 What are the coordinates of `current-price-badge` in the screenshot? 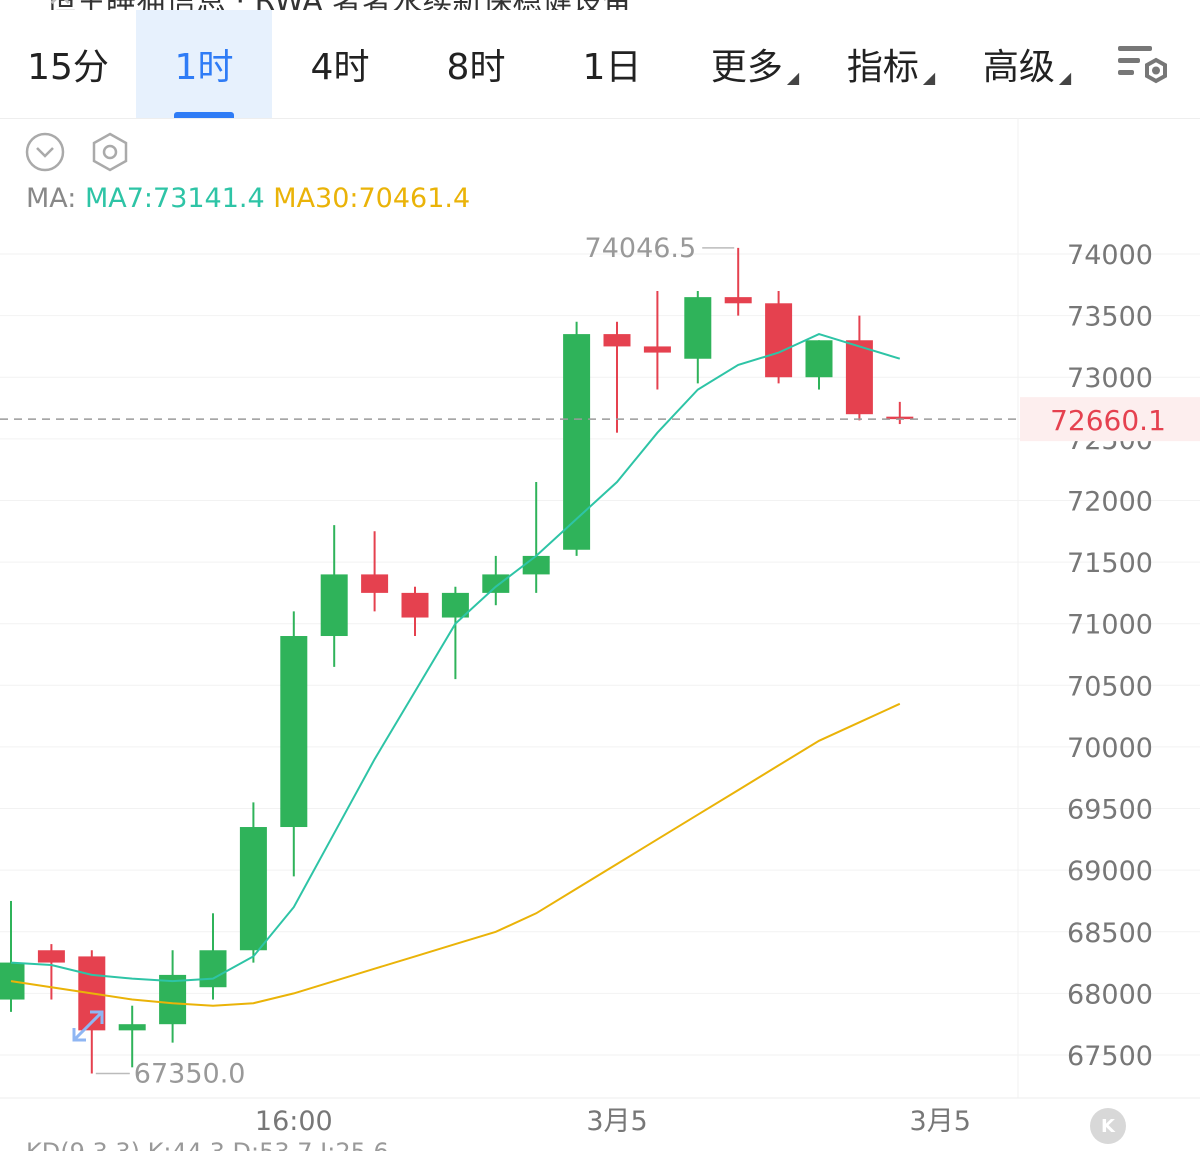 It's located at (1110, 419).